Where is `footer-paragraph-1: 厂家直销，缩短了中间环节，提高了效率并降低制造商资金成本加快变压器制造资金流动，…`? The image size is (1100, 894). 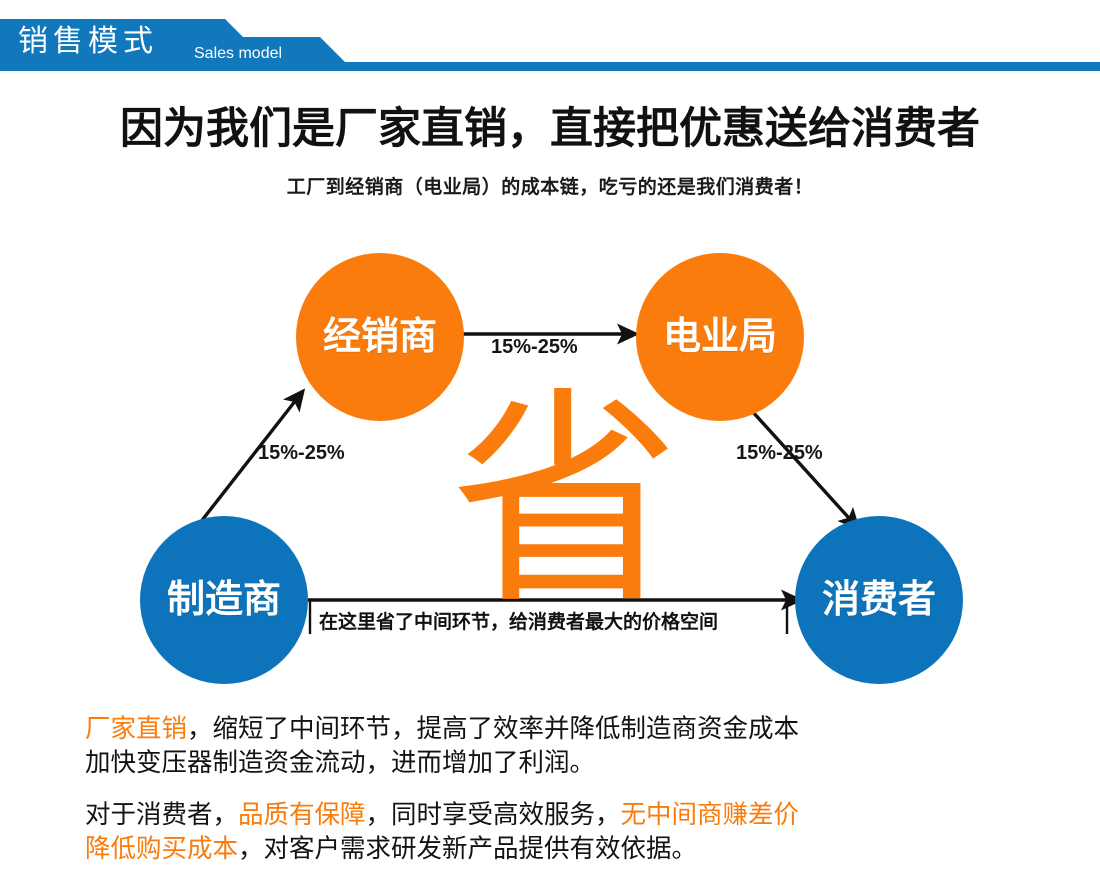 footer-paragraph-1: 厂家直销，缩短了中间环节，提高了效率并降低制造商资金成本加快变压器制造资金流动，… is located at coordinates (560, 746).